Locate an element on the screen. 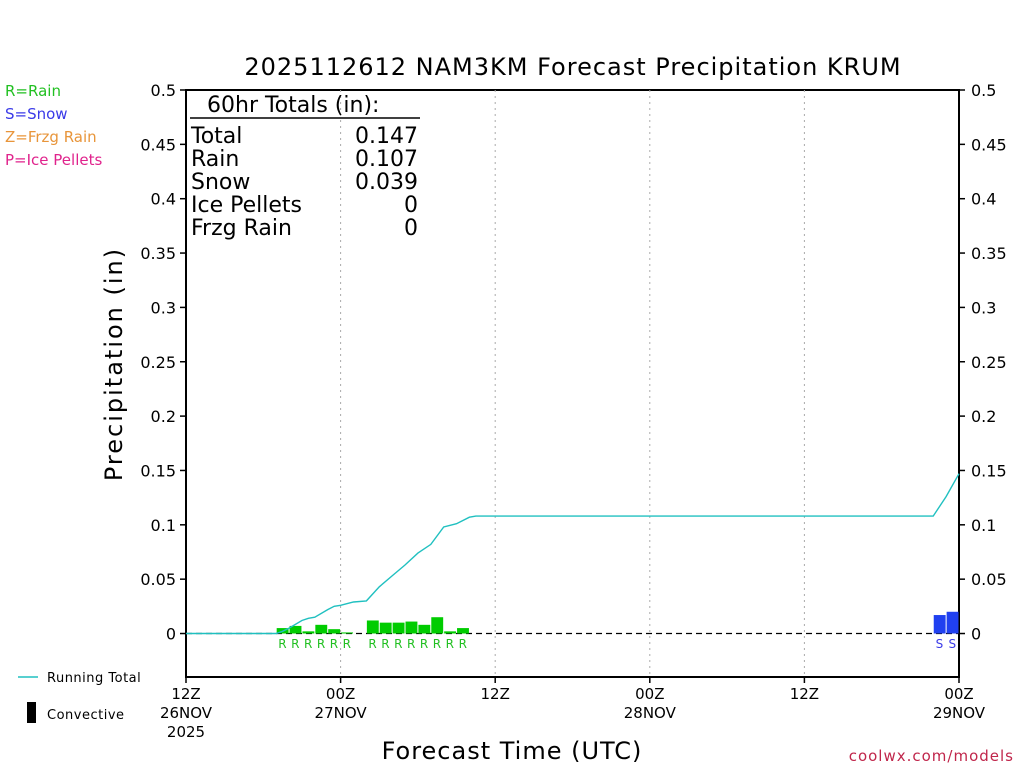  series-legend: Running Total Convective is located at coordinates (79, 697).